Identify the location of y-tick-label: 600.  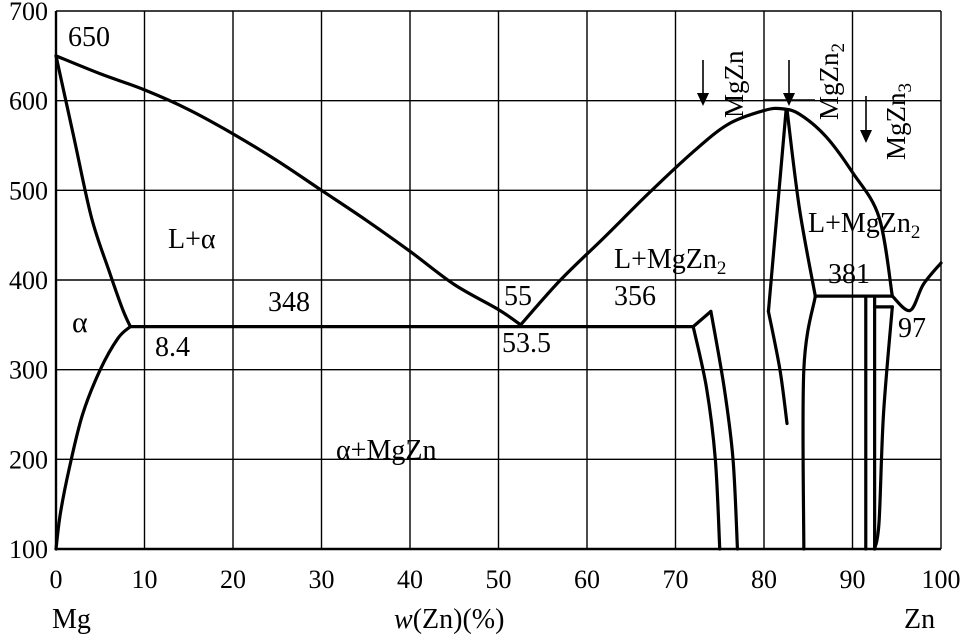
(28, 101).